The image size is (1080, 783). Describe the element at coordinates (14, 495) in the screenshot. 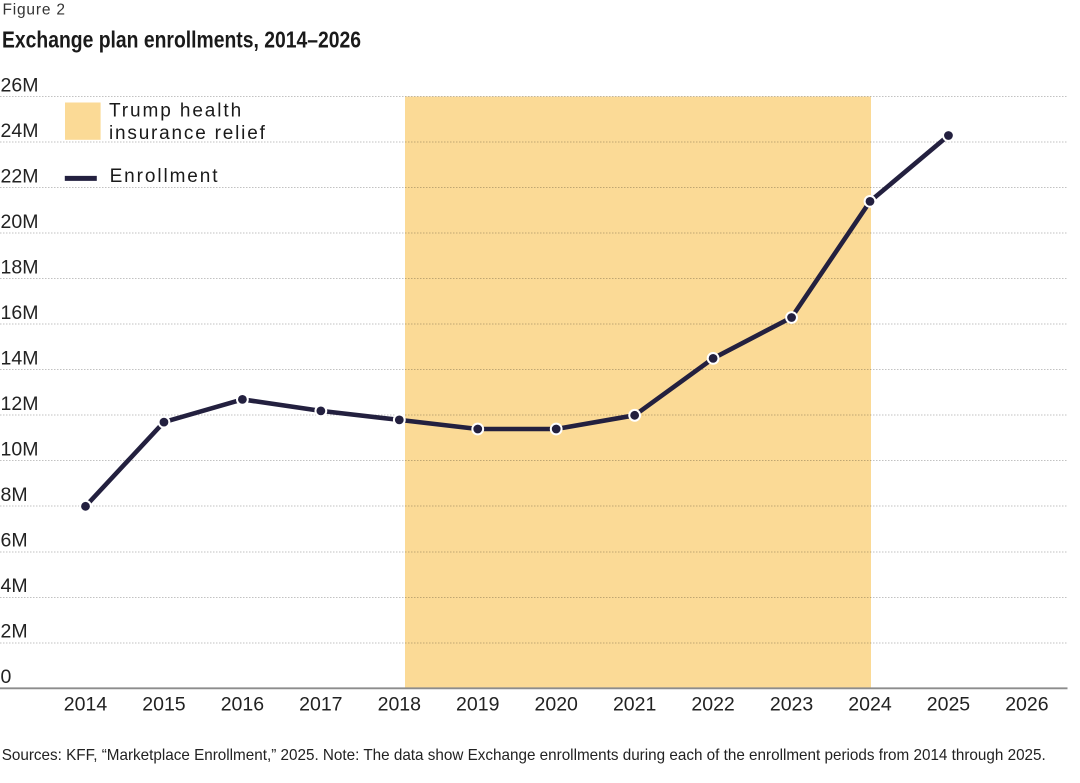

I see `svg-text: 8M` at that location.